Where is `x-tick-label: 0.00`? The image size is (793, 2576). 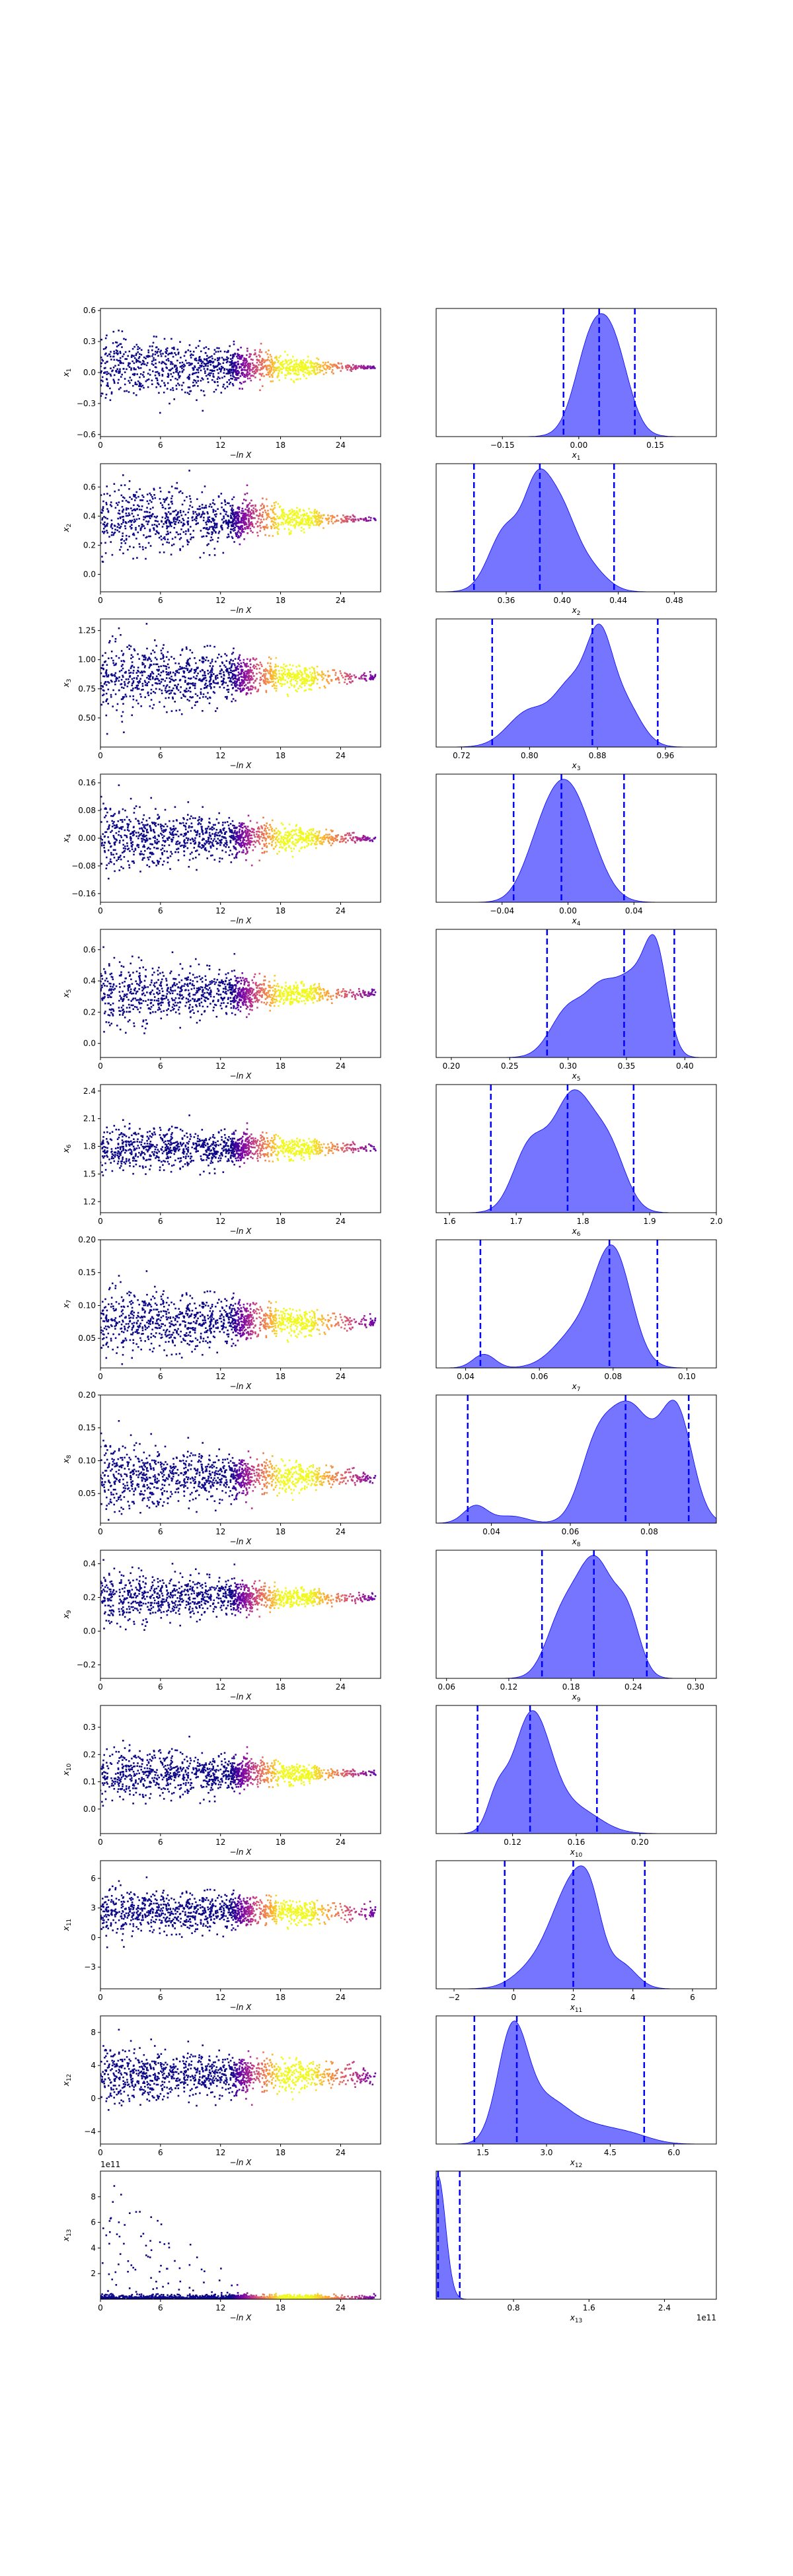 x-tick-label: 0.00 is located at coordinates (579, 445).